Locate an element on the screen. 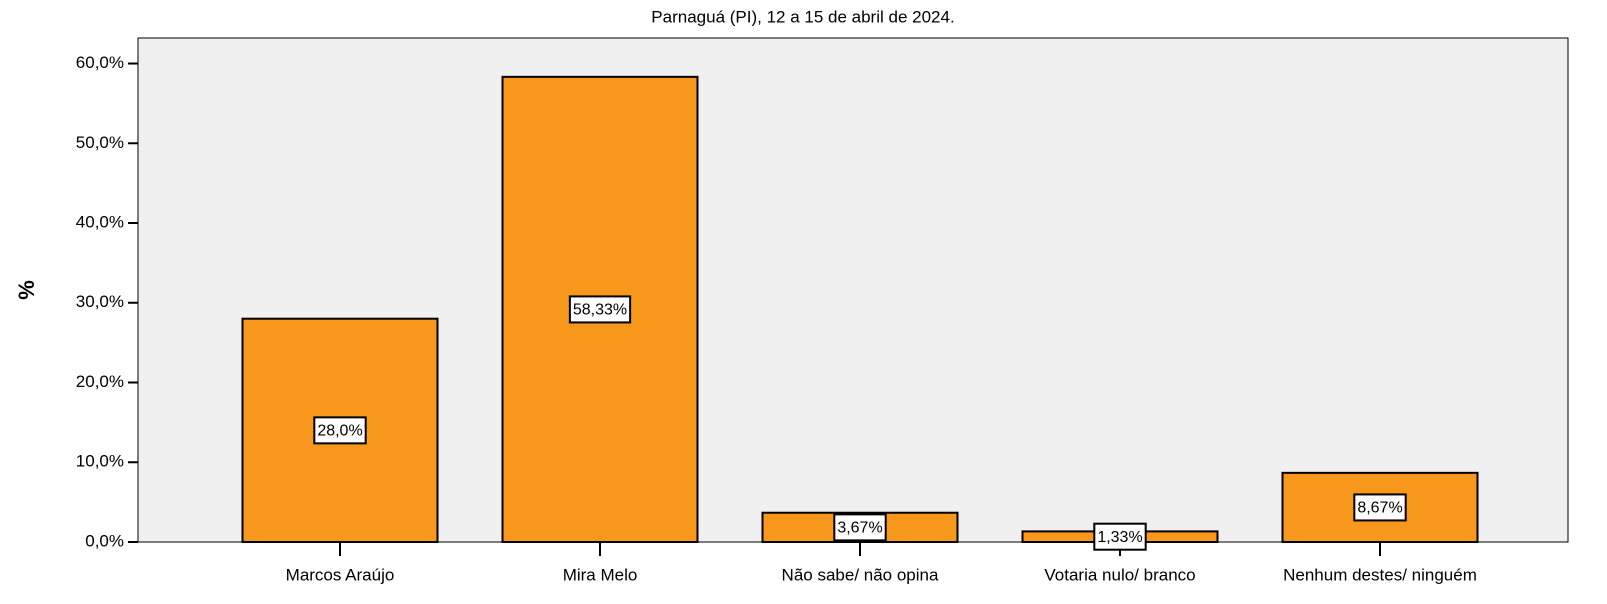  y-tick-label: 0,0% is located at coordinates (104, 540).